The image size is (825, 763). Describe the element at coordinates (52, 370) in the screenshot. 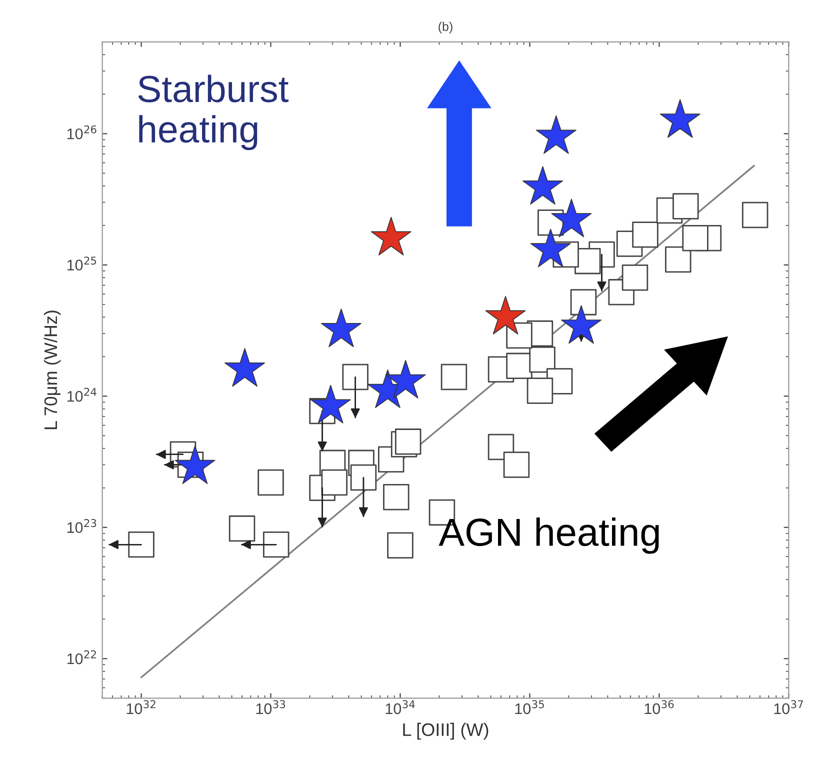

I see `y-axis-title: L 70μm (W/Hz)` at that location.